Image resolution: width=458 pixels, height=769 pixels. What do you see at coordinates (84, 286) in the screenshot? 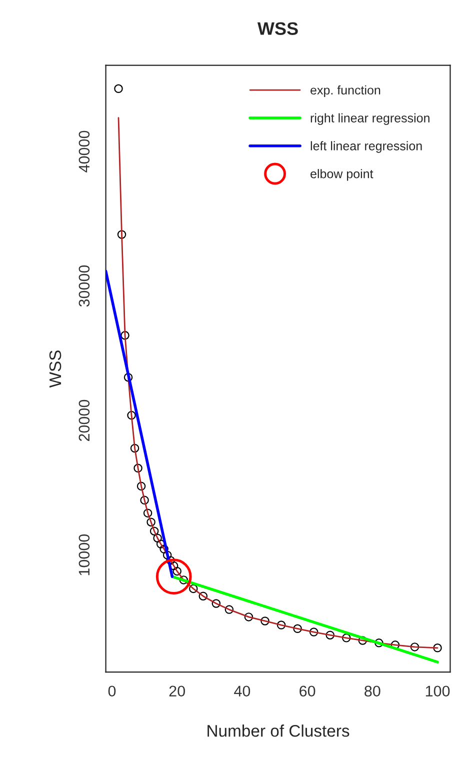
I see `y-tick-label: 30000` at bounding box center [84, 286].